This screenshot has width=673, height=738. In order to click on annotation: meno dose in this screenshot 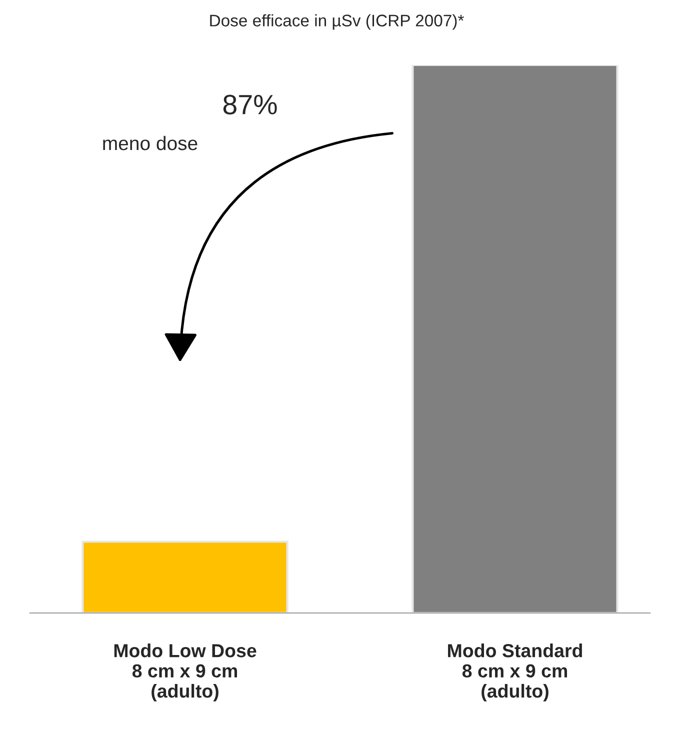, I will do `click(150, 143)`.